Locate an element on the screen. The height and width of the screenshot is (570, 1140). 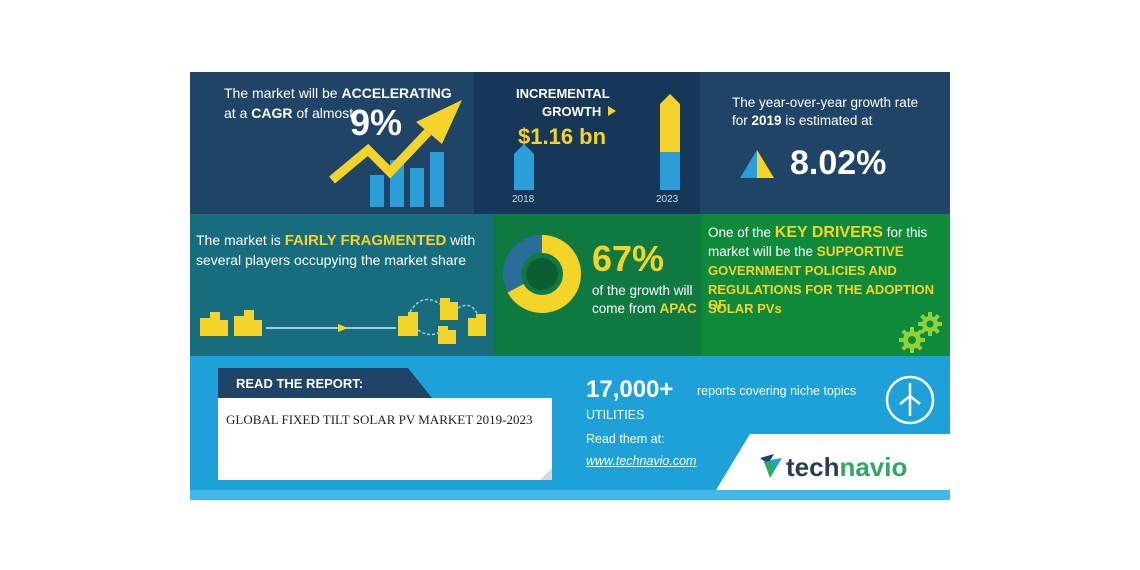
cagr-line1-prefix: The market will be is located at coordinates (283, 93).